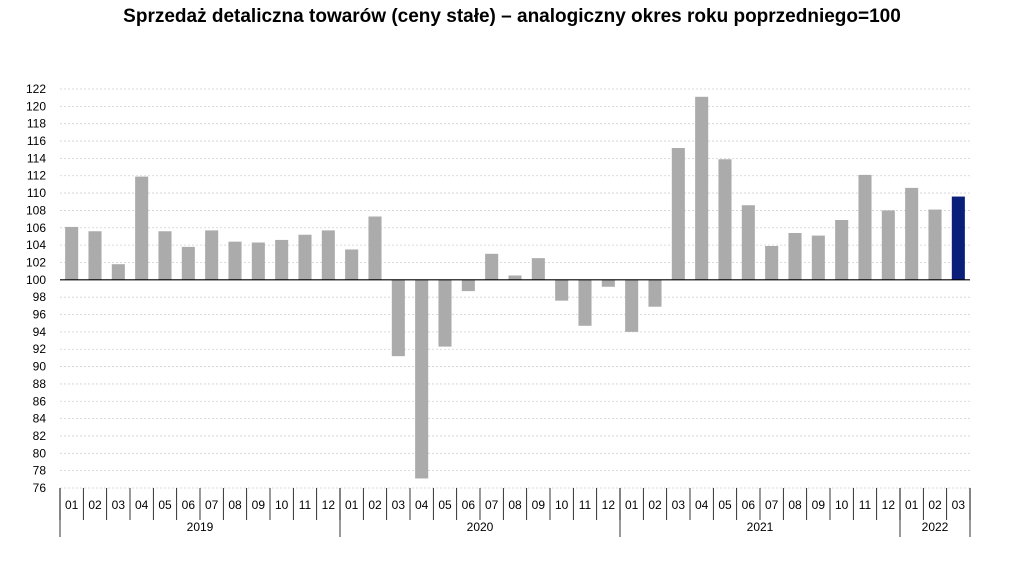  Describe the element at coordinates (40, 367) in the screenshot. I see `y-tick-label: 90` at that location.